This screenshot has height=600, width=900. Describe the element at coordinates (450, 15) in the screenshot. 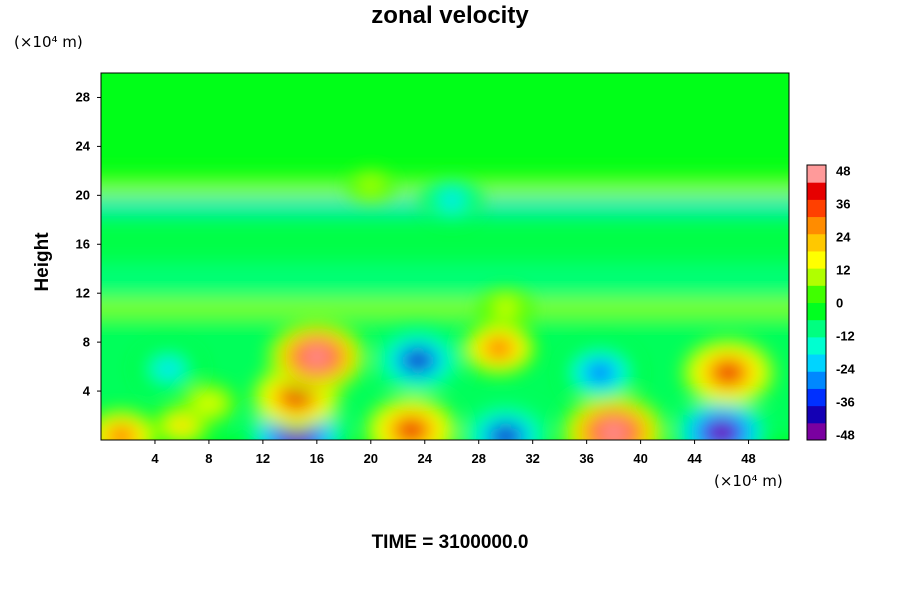

I see `chart-title: zonal velocity` at that location.